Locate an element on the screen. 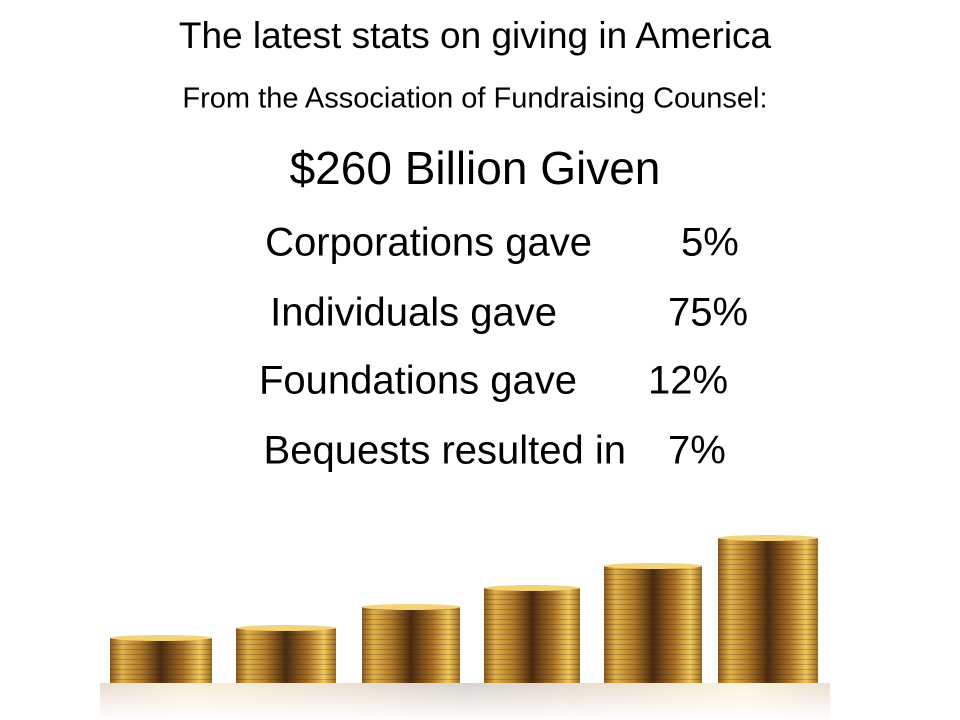 The height and width of the screenshot is (720, 960). stat-value: 12% is located at coordinates (688, 381).